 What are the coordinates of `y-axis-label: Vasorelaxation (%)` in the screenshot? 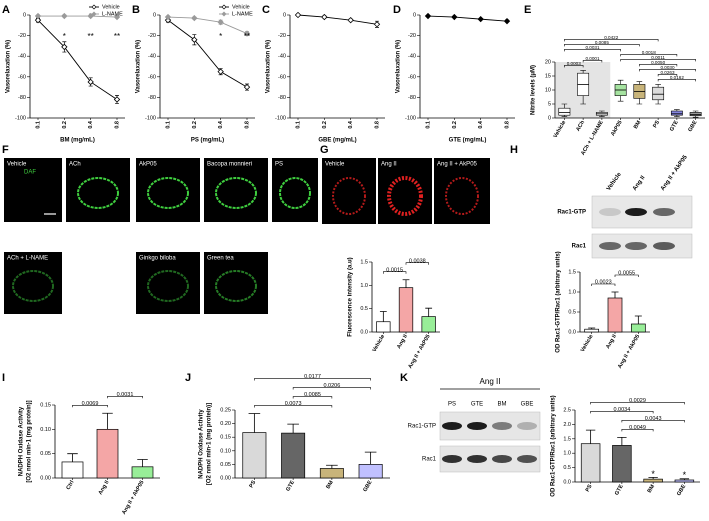 It's located at (399, 66).